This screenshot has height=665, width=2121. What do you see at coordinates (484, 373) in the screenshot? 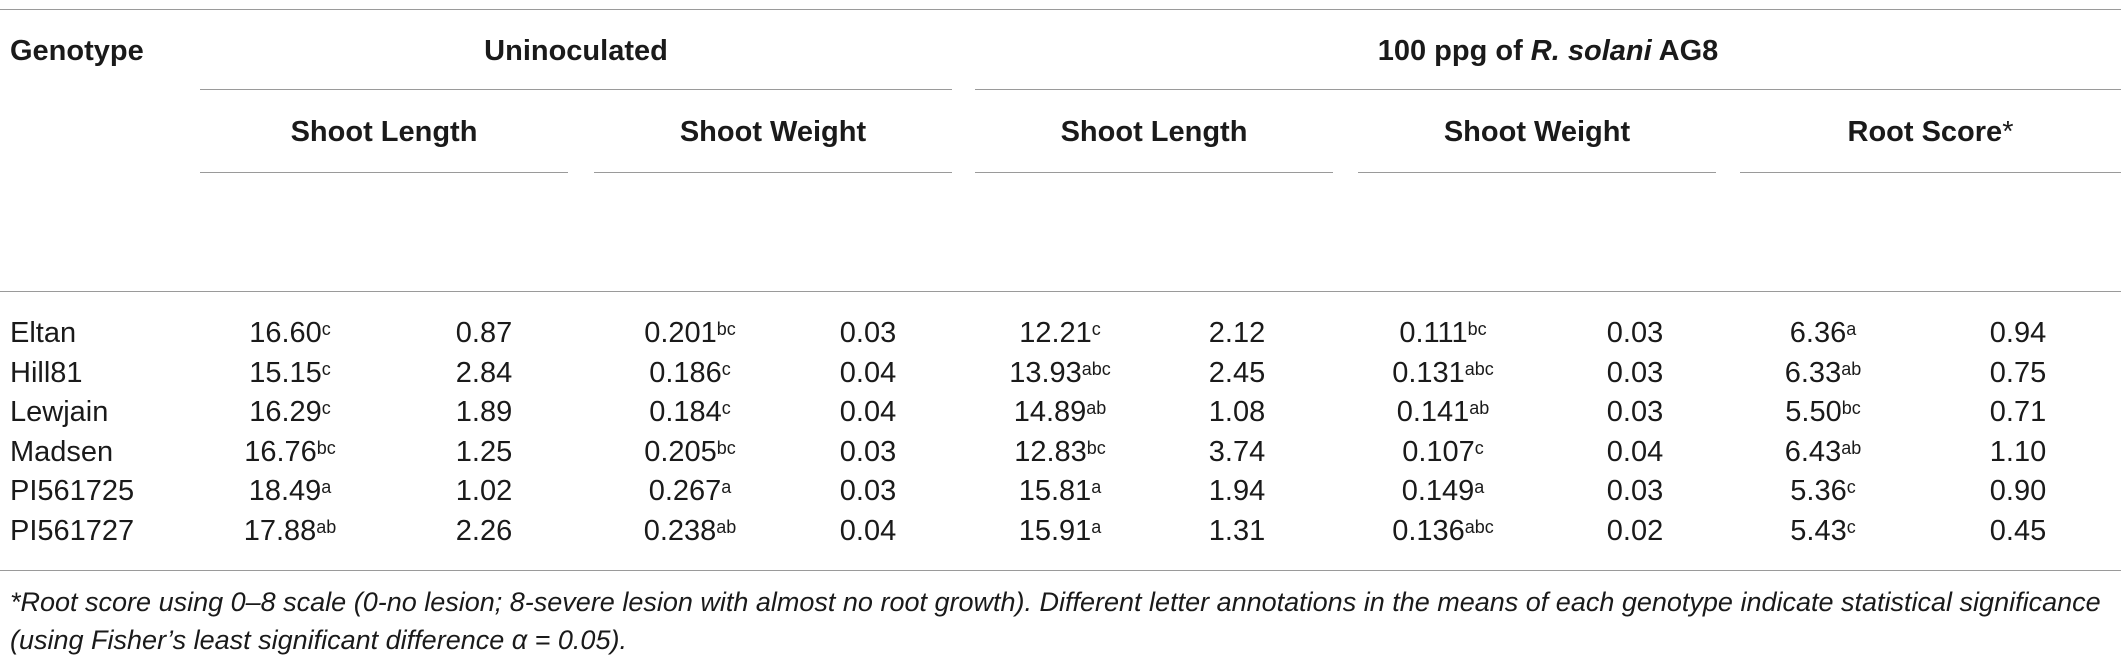
I see `sd-cell: 2.84` at bounding box center [484, 373].